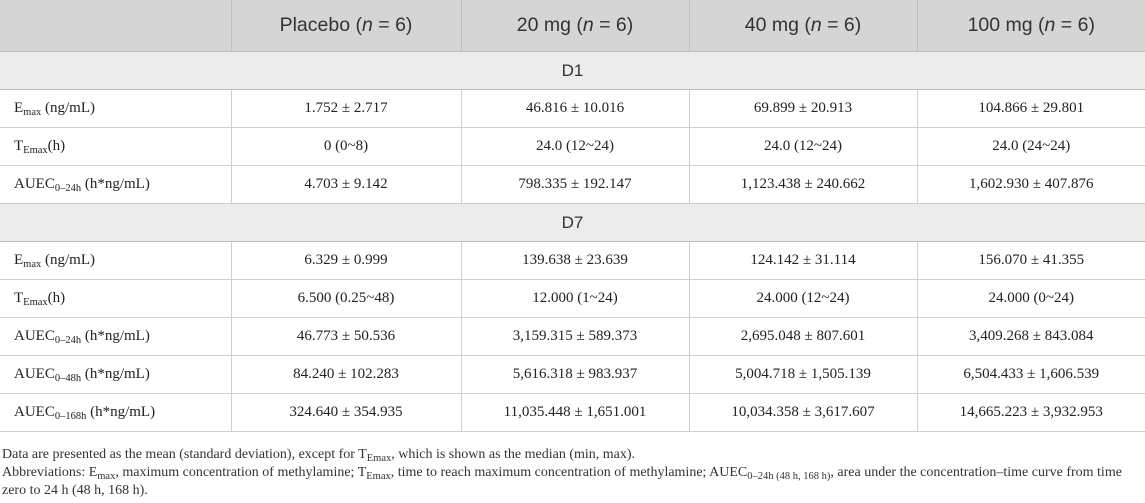 The image size is (1145, 503). Describe the element at coordinates (575, 336) in the screenshot. I see `table-cell: 3,159.315 ± 589.373` at that location.